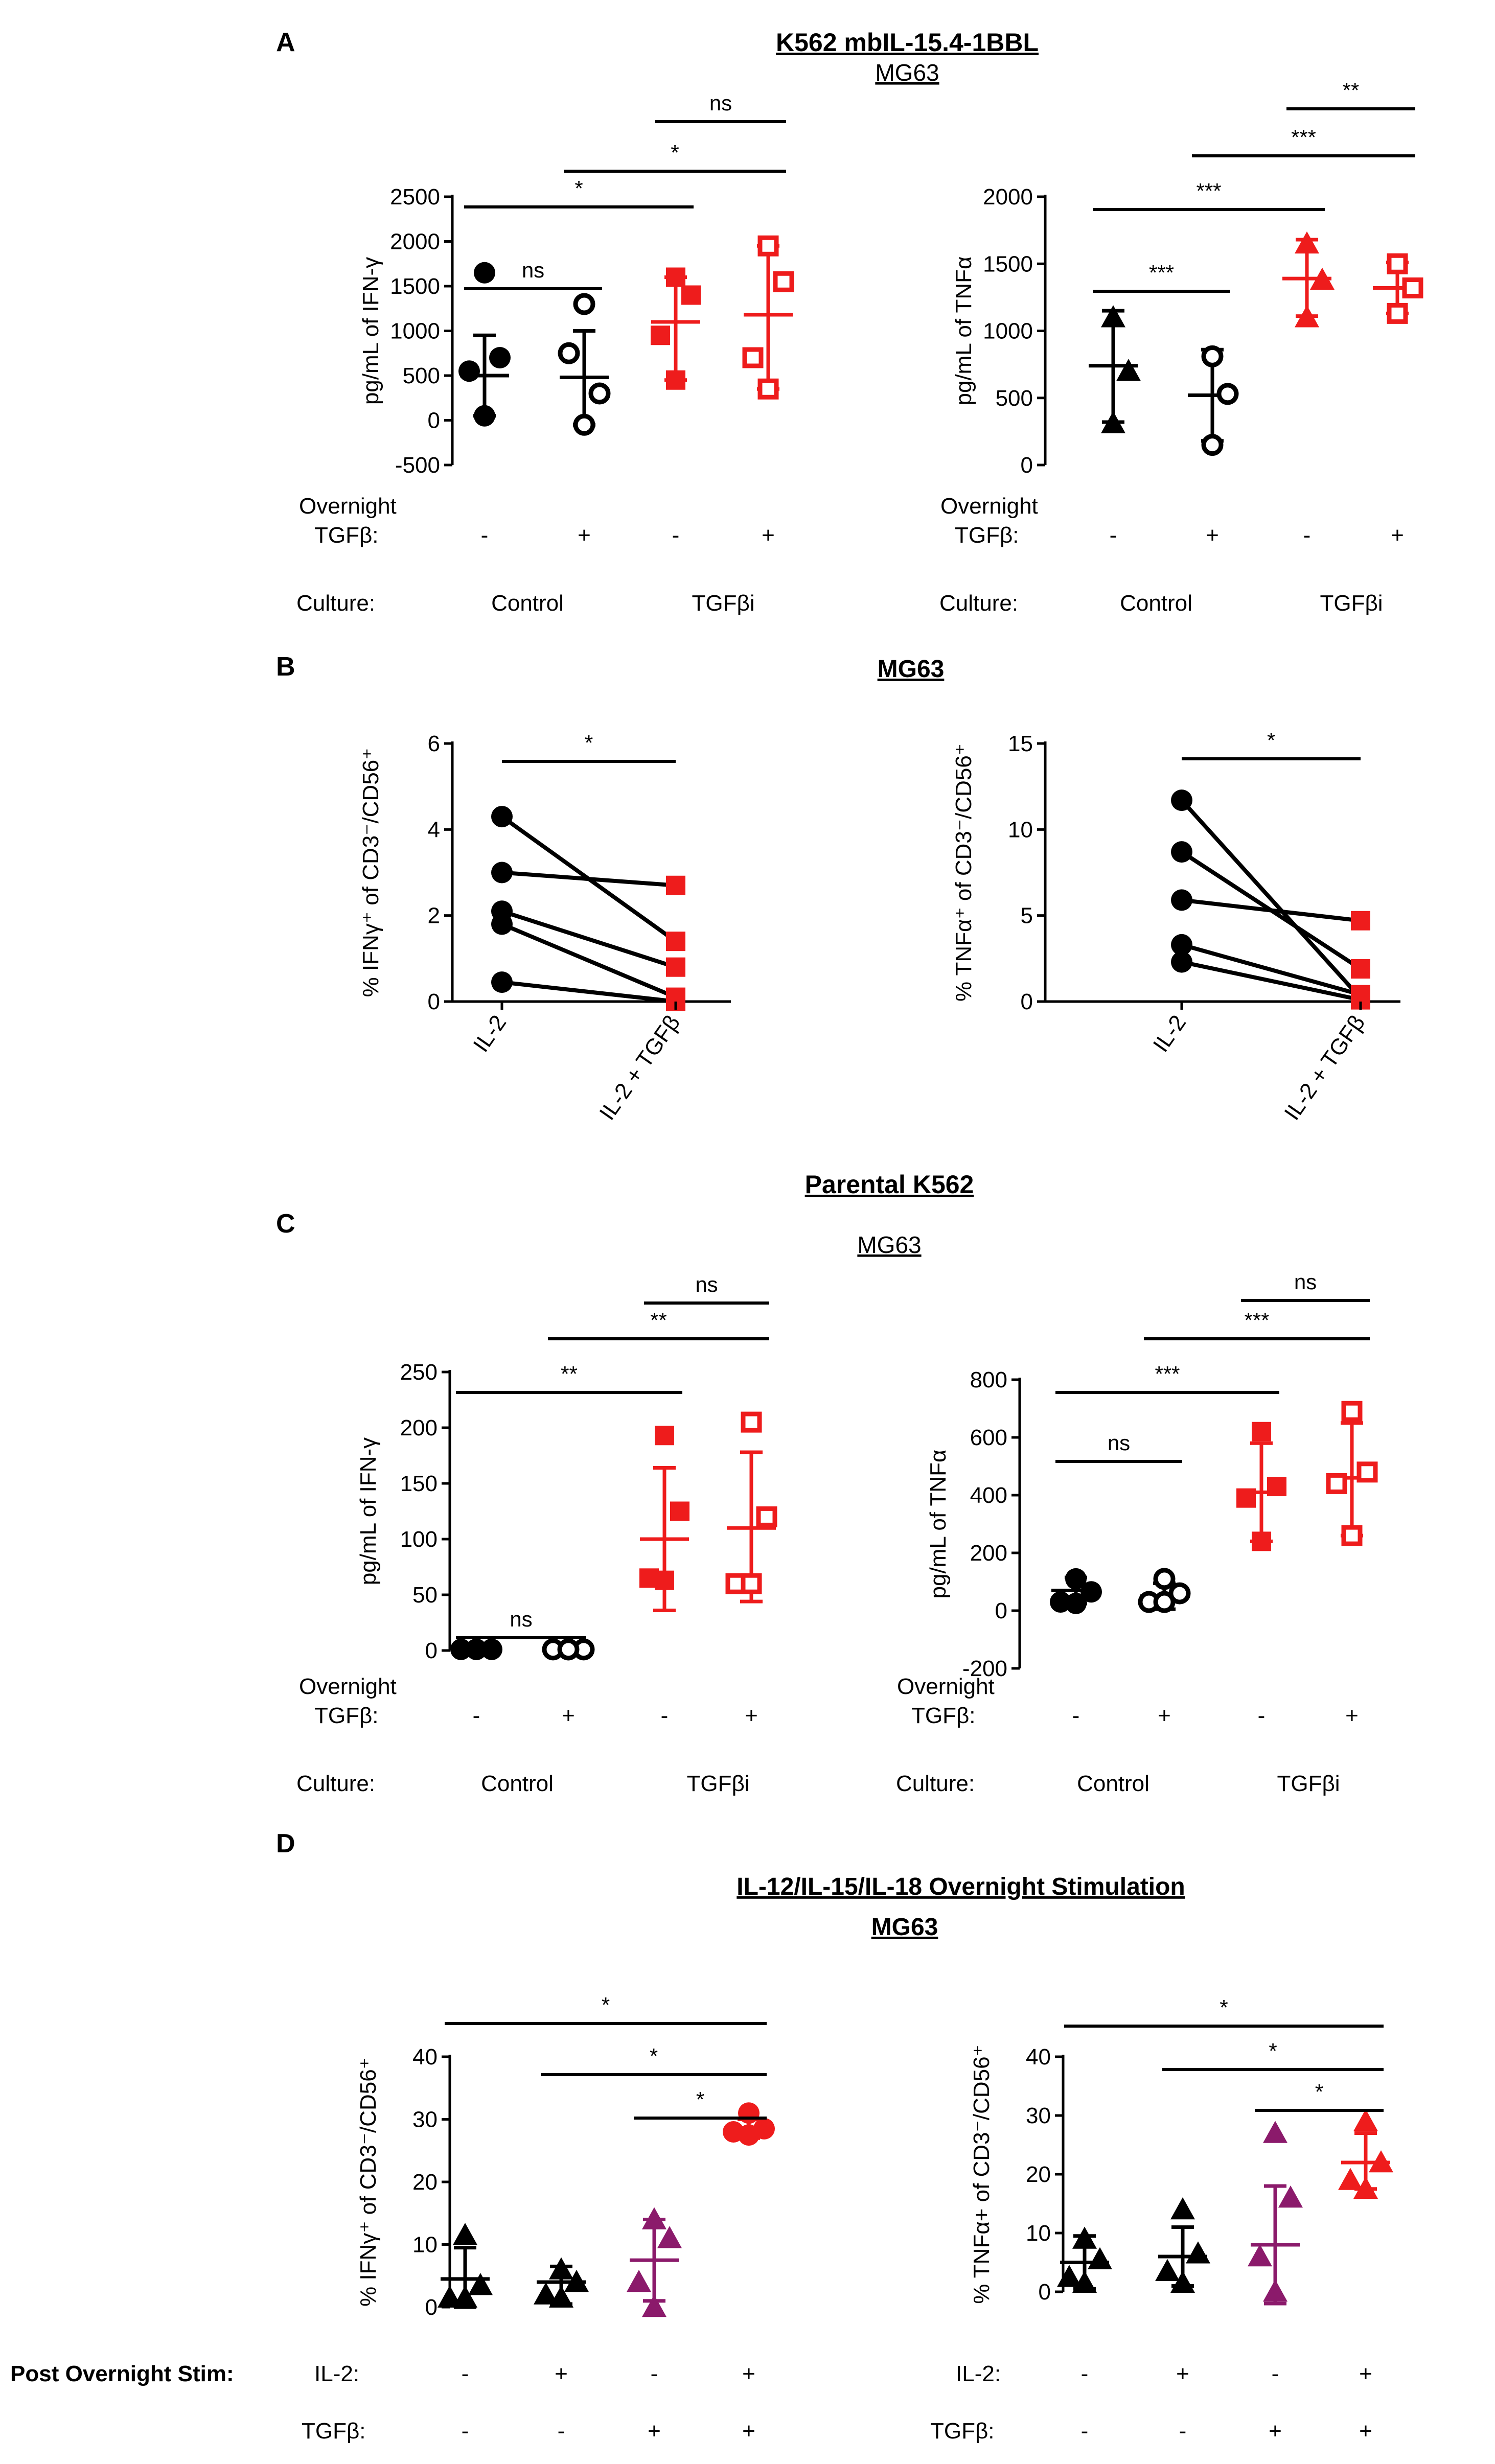 This screenshot has height=2464, width=1495. What do you see at coordinates (285, 1843) in the screenshot?
I see `panel-letter-d: D` at bounding box center [285, 1843].